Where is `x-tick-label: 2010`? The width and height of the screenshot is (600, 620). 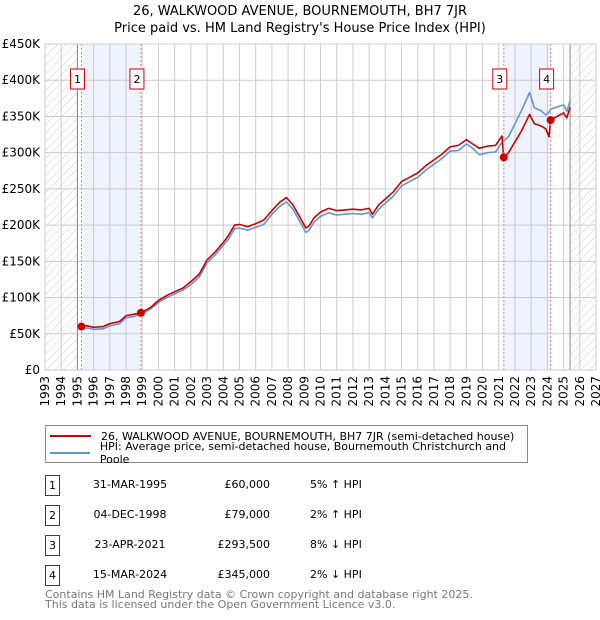 x-tick-label: 2010 is located at coordinates (321, 391).